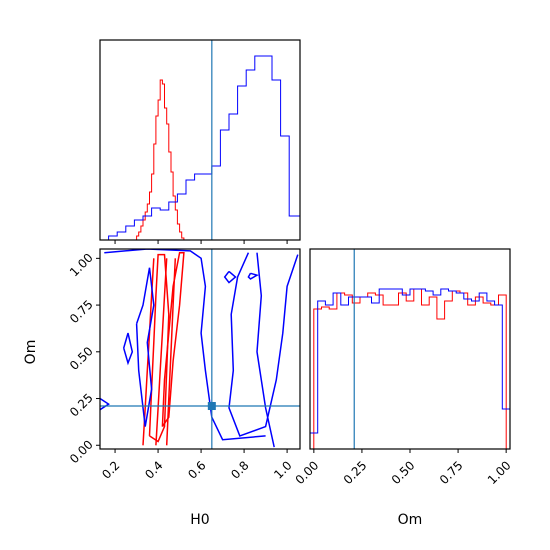 Image resolution: width=550 pixels, height=550 pixels. What do you see at coordinates (153, 469) in the screenshot?
I see `joint-xtick-label-1: 0.4` at bounding box center [153, 469].